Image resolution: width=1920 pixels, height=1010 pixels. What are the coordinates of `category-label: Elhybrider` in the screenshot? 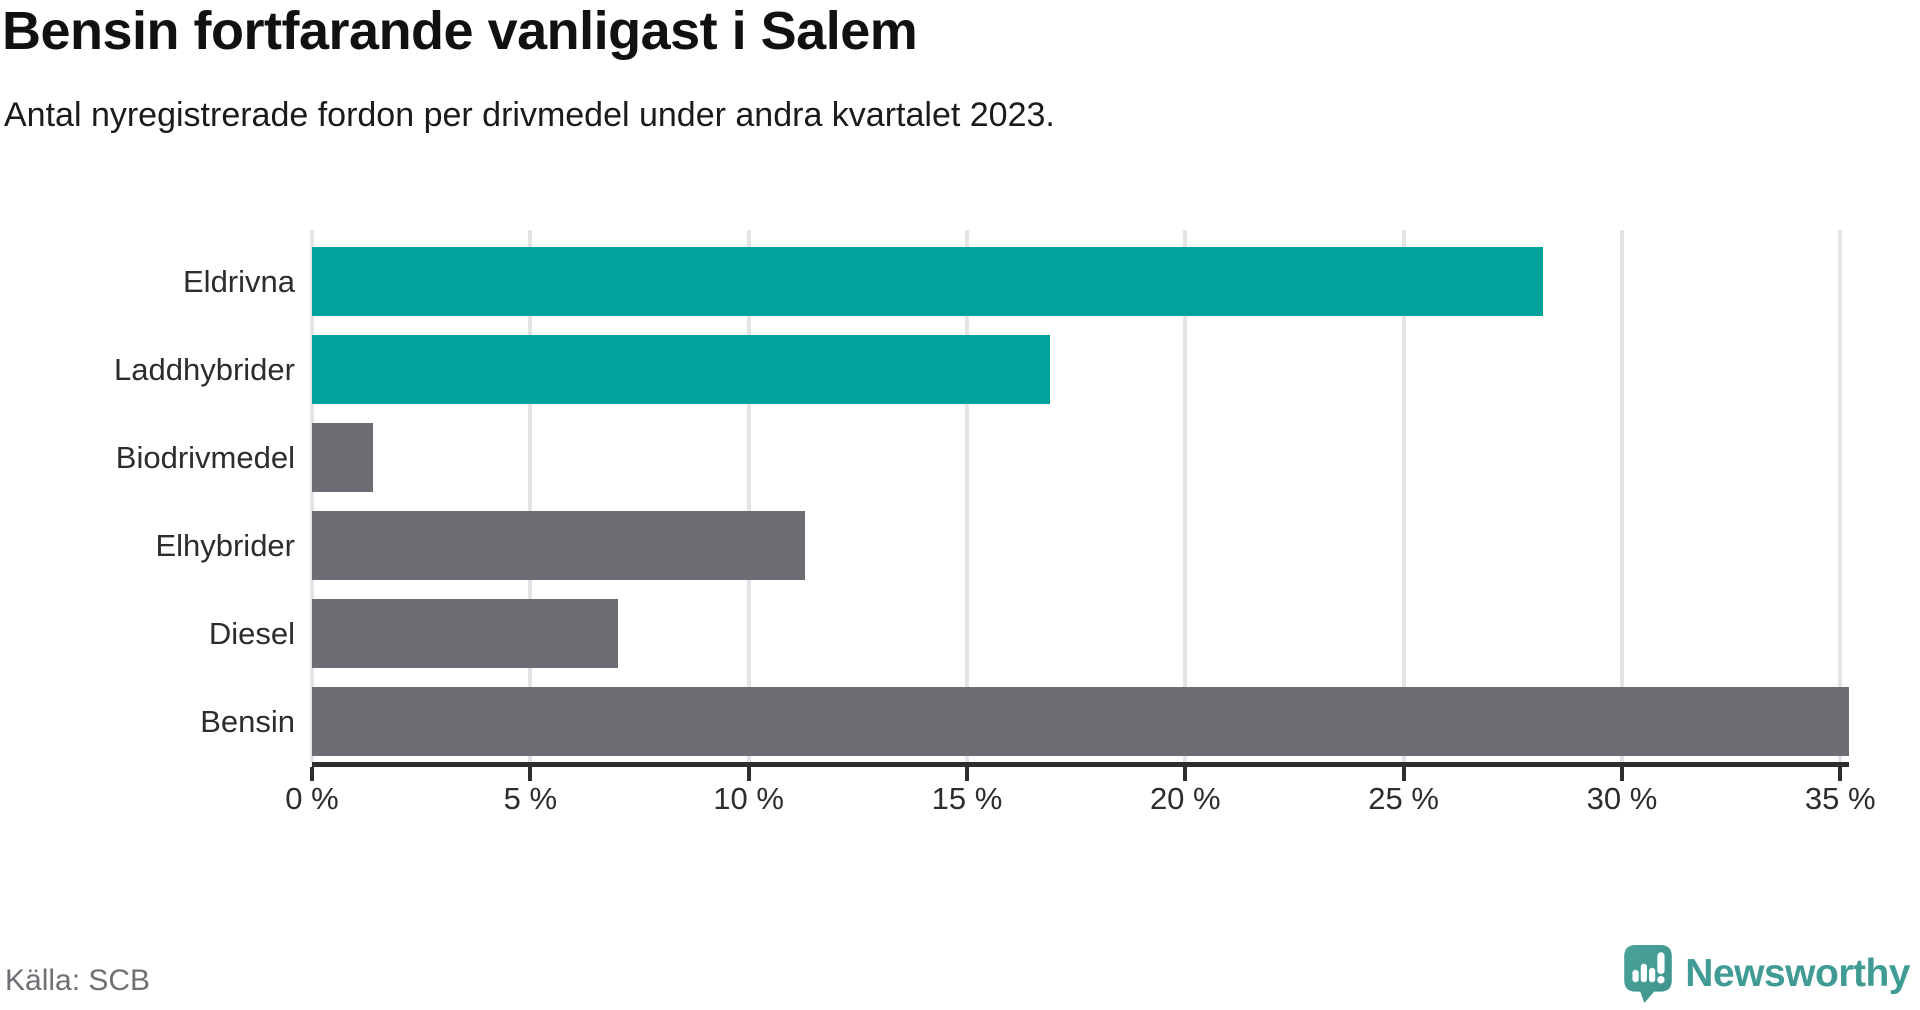 It's located at (225, 545).